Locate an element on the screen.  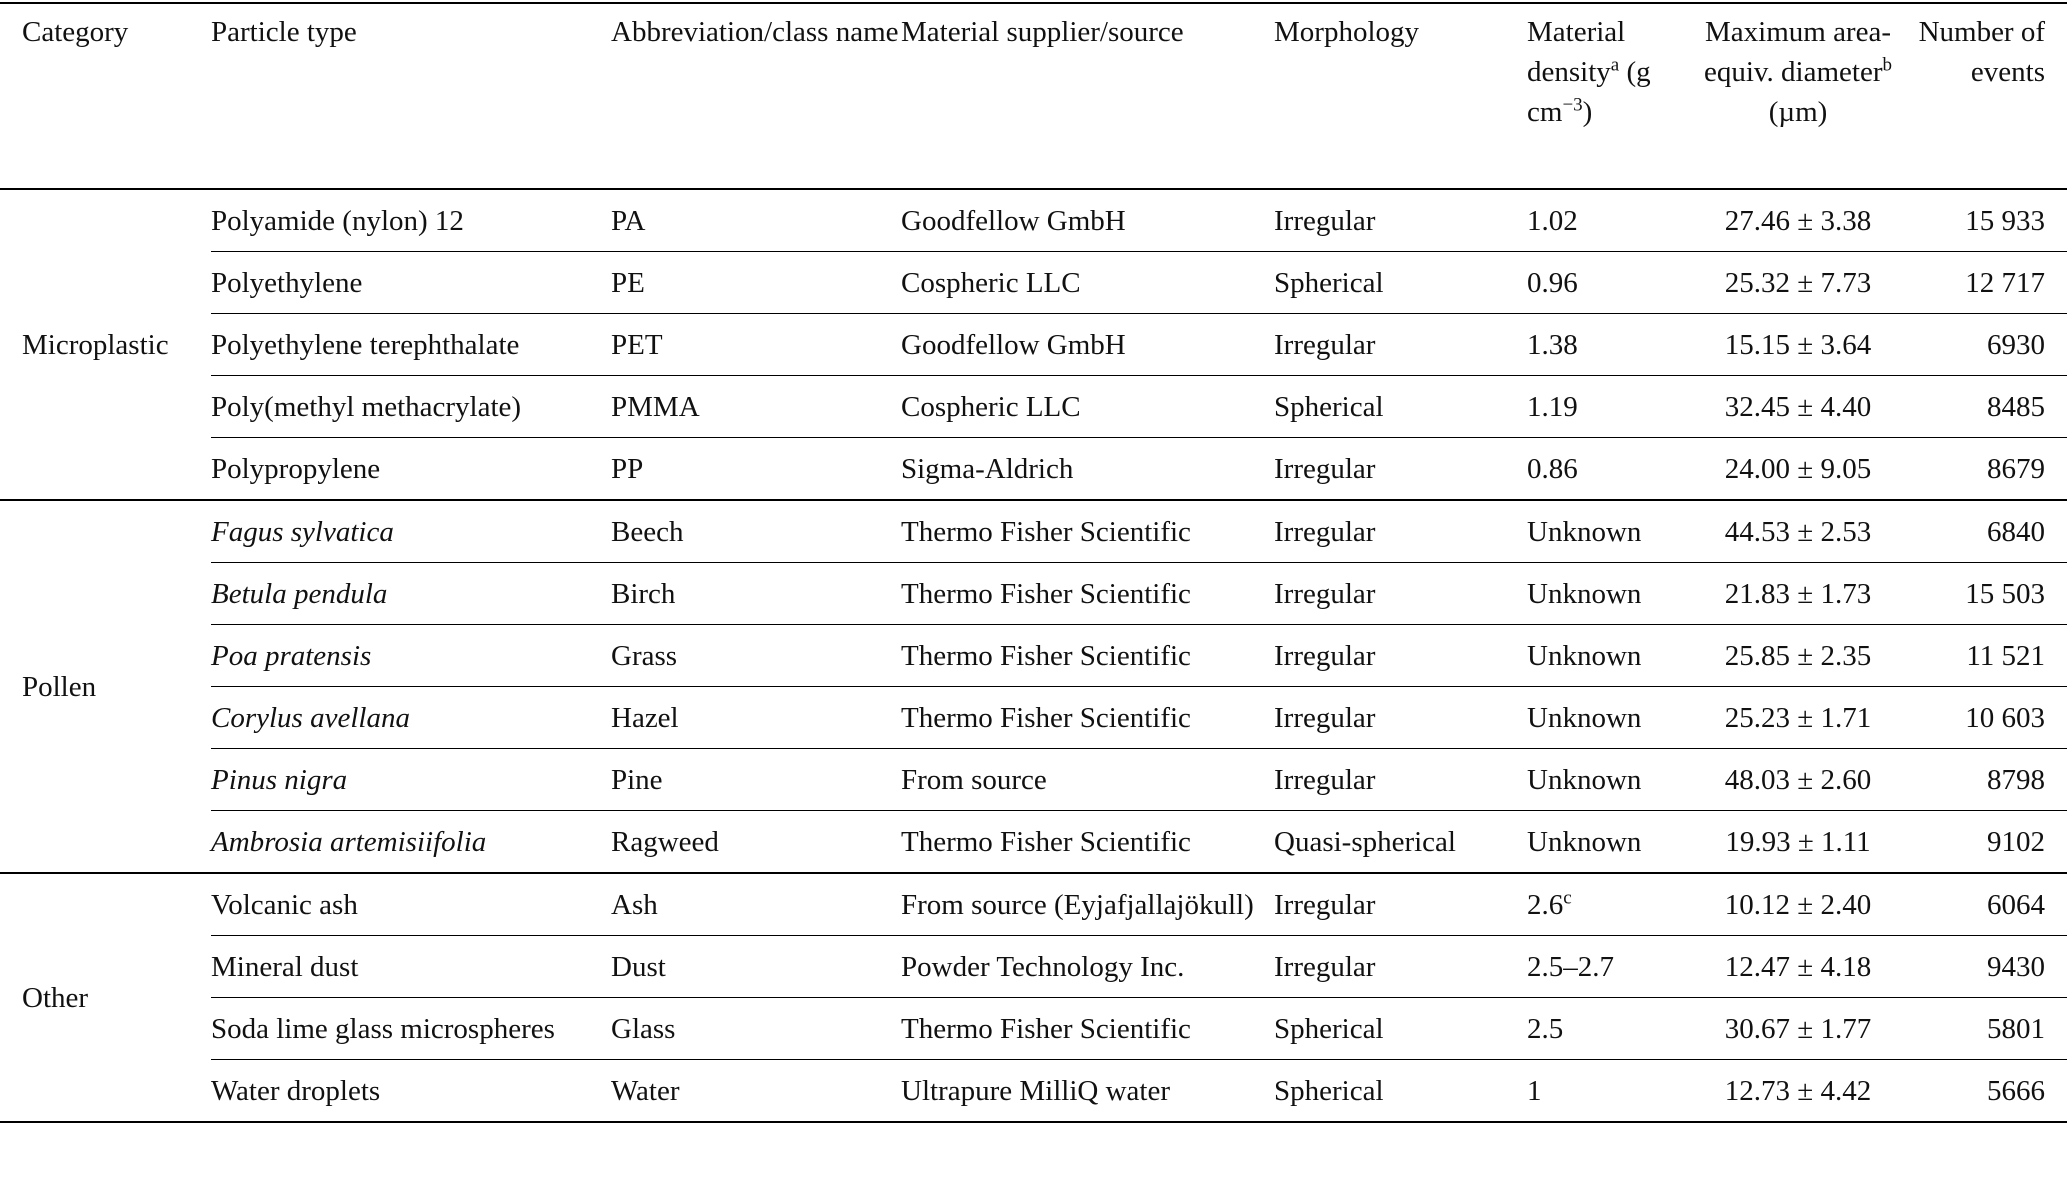
cell-text: Ambrosia artemisiifolia is located at coordinates (349, 842).